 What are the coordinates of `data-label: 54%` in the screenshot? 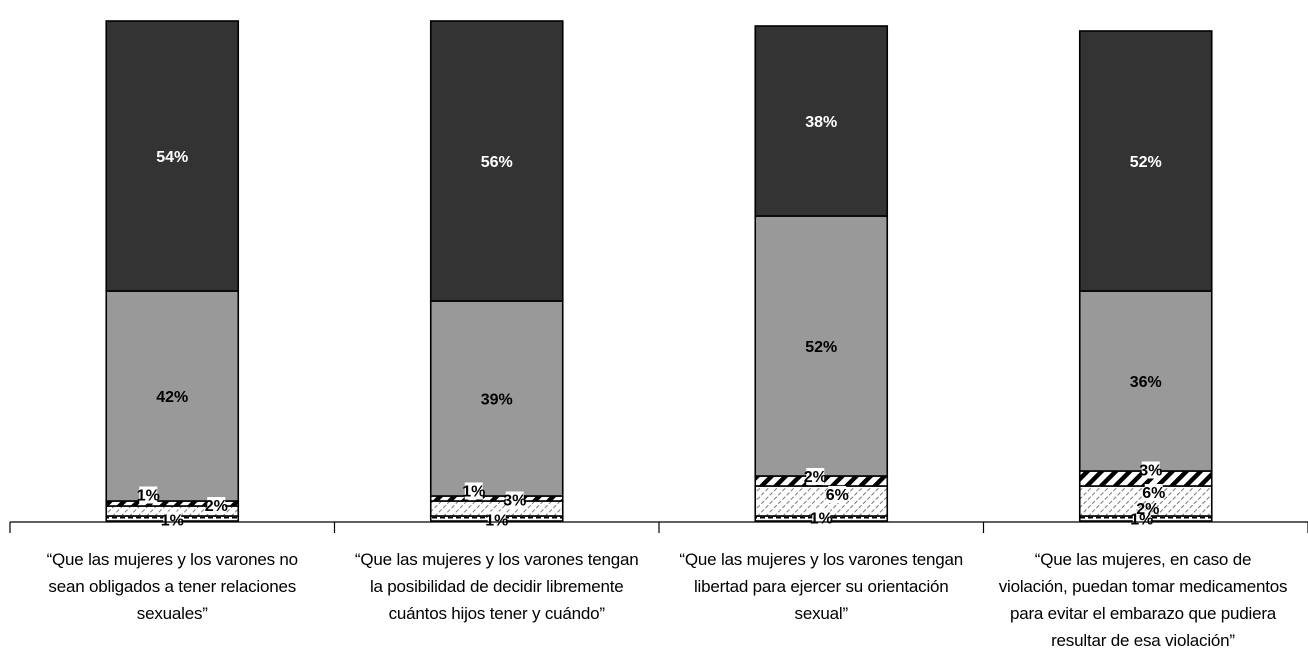 It's located at (172, 157).